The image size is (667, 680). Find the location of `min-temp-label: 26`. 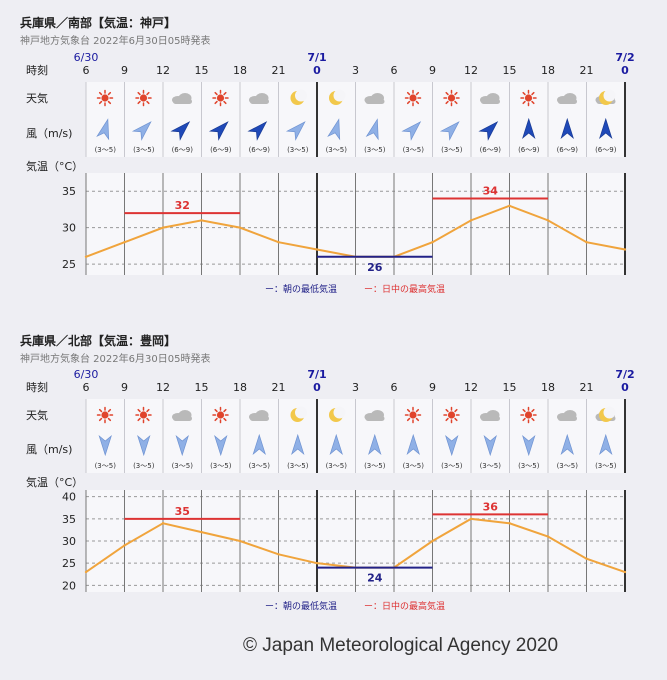

min-temp-label: 26 is located at coordinates (375, 267).